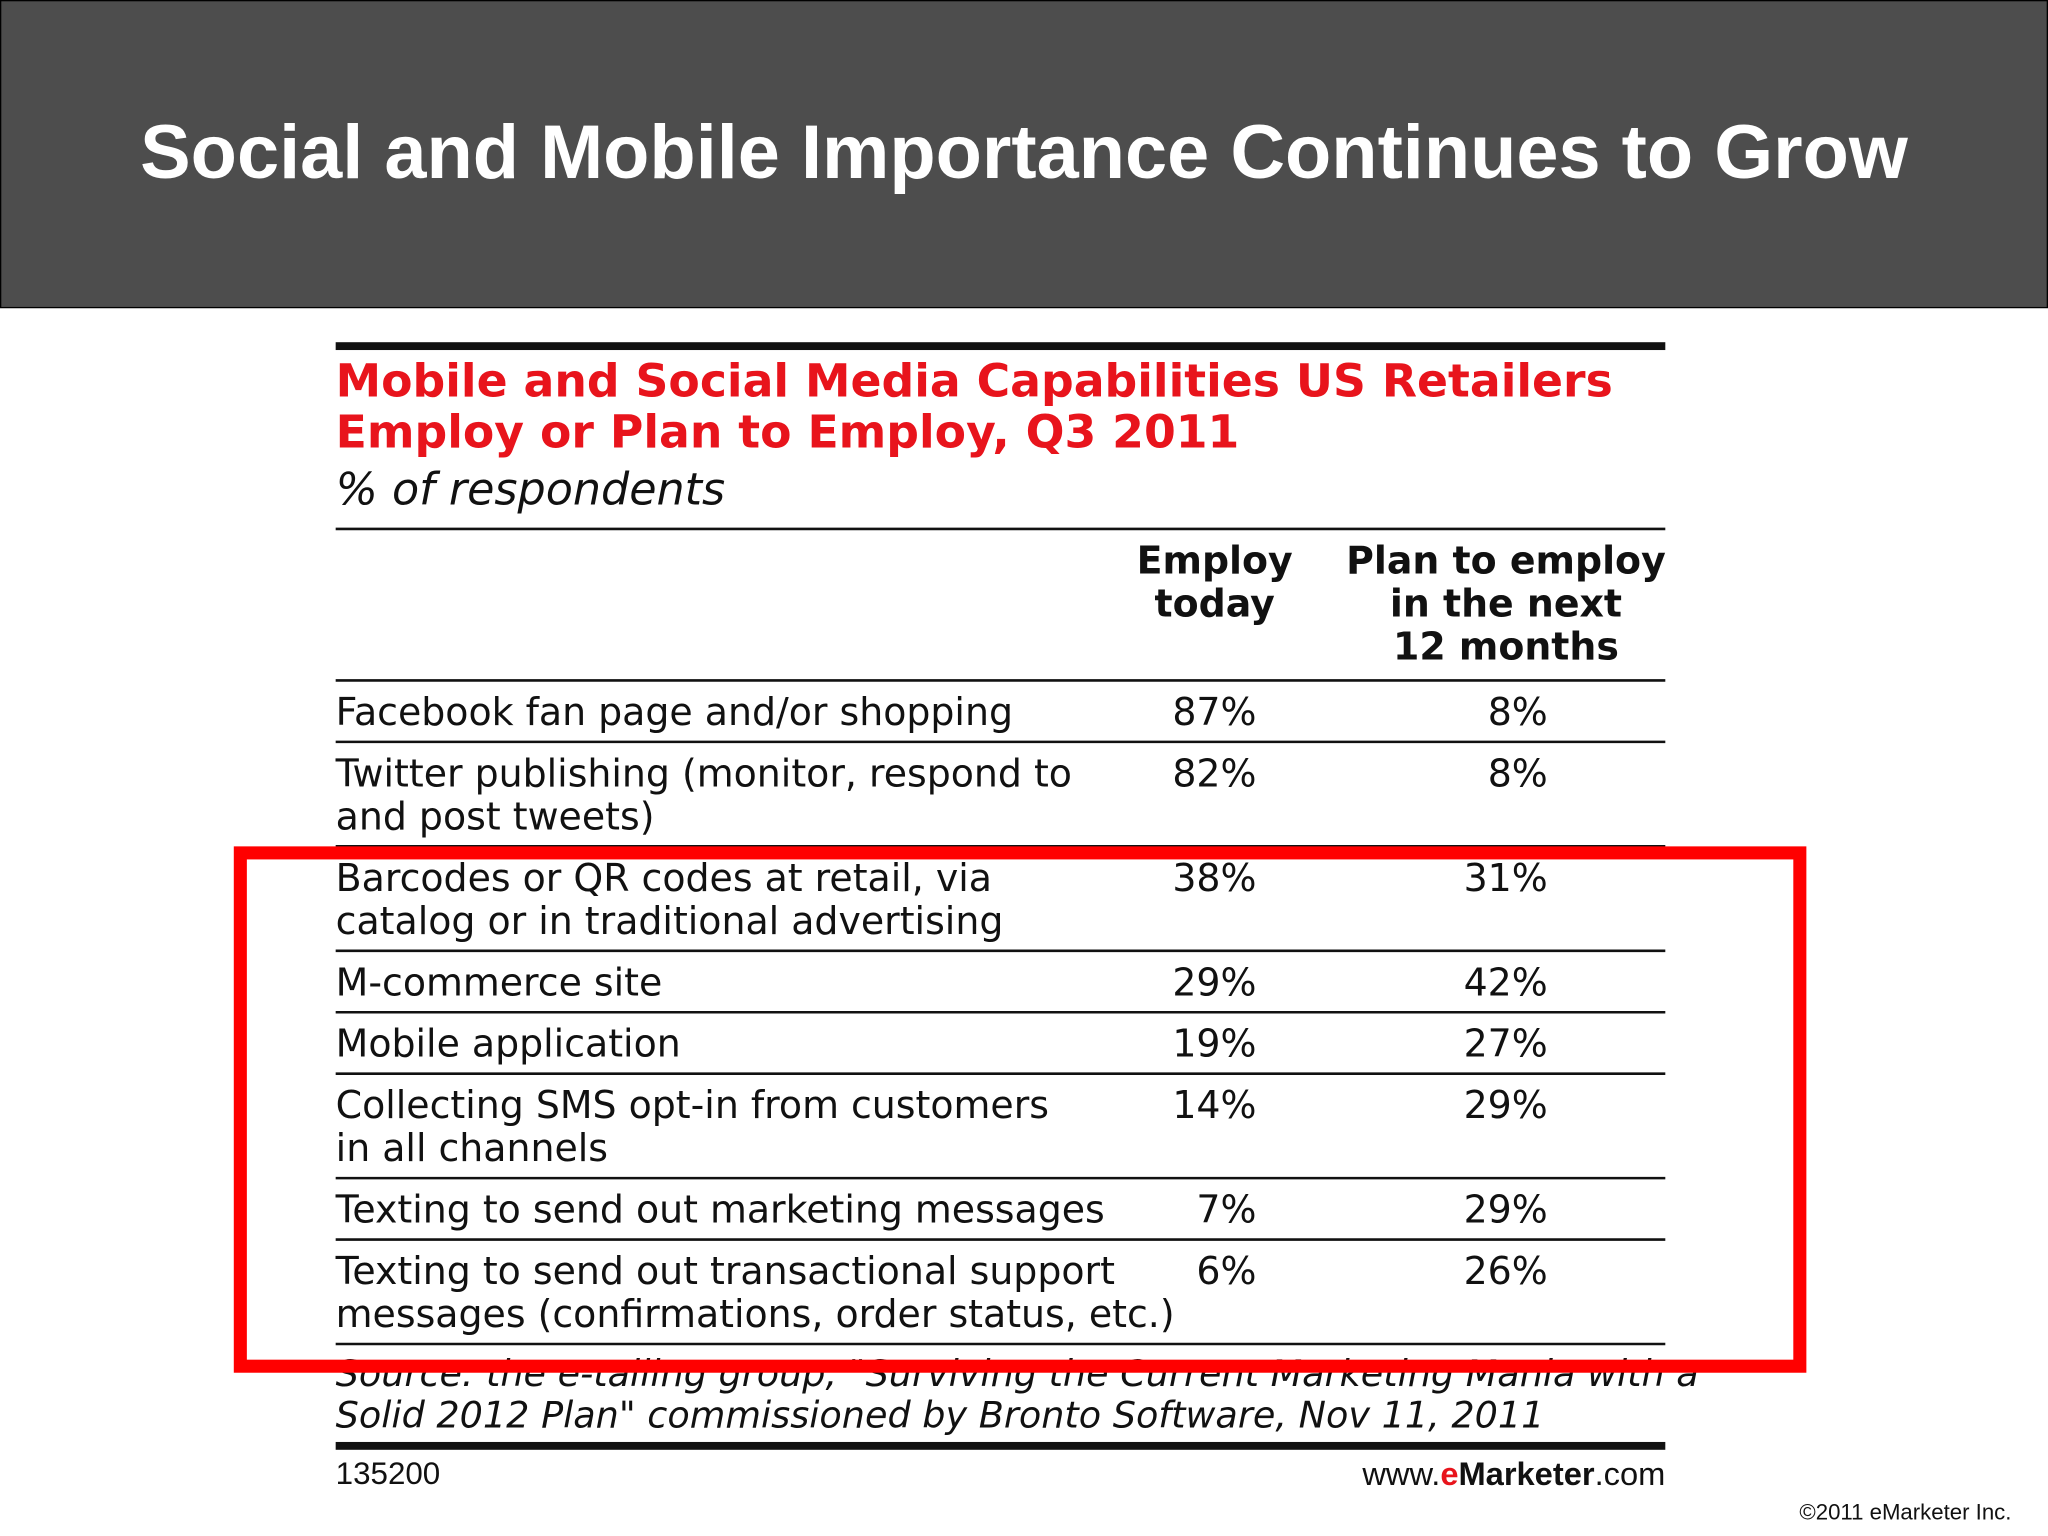 The width and height of the screenshot is (2048, 1536). What do you see at coordinates (1905, 1512) in the screenshot?
I see `copyright: ©2011 eMarketer Inc.` at bounding box center [1905, 1512].